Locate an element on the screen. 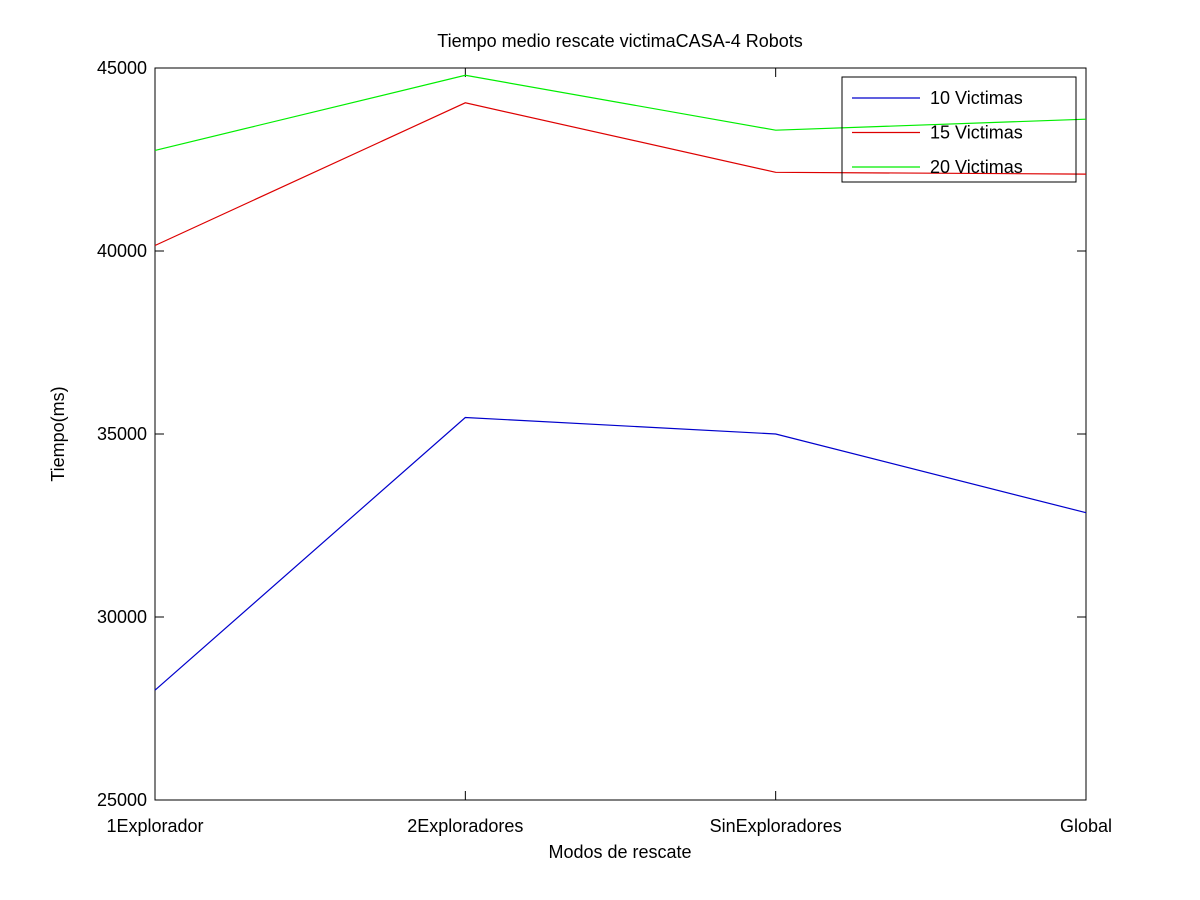 The image size is (1200, 900). legend-entry-label: 20 Victimas is located at coordinates (976, 167).